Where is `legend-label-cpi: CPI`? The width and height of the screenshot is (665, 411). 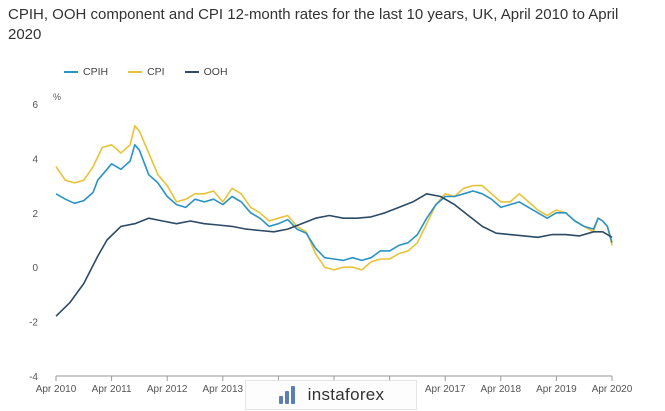 legend-label-cpi: CPI is located at coordinates (156, 72).